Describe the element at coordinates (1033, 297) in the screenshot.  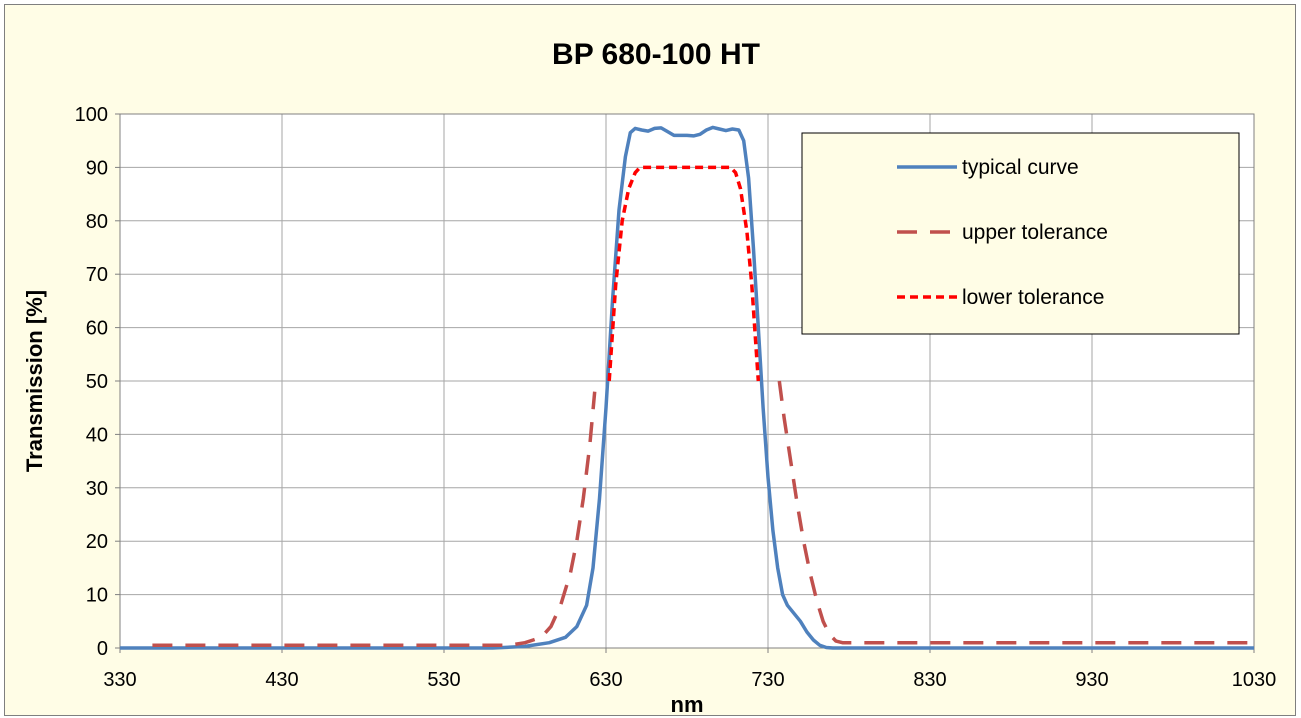
I see `legend-label: lower tolerance` at that location.